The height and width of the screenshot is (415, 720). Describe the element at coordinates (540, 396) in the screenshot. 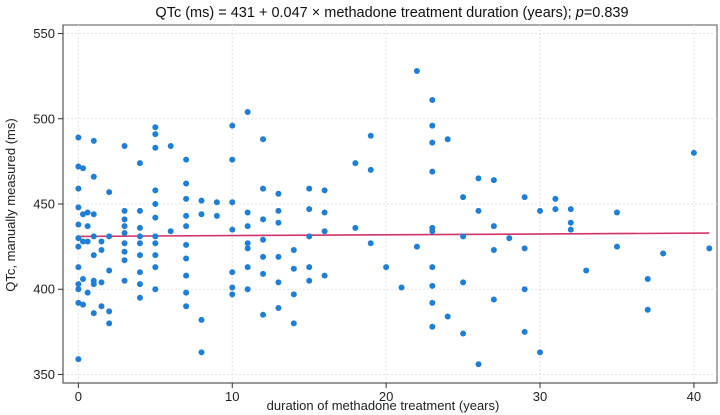

I see `x-tick-label: 30` at that location.